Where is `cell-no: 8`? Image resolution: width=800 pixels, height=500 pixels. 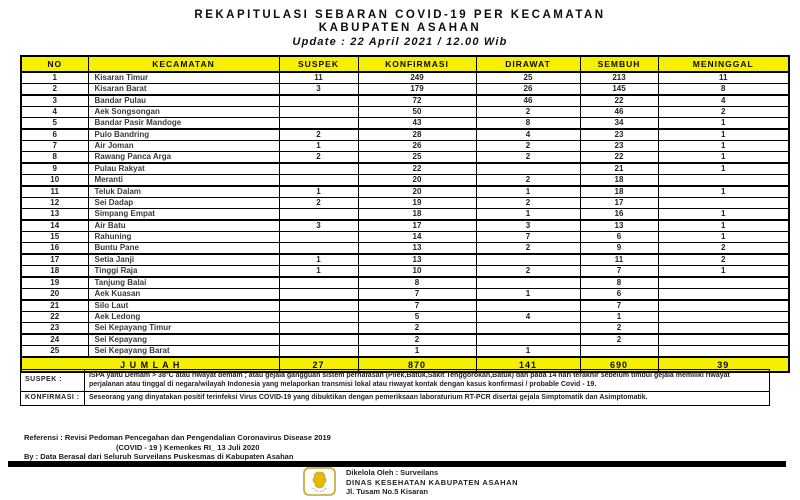 cell-no: 8 is located at coordinates (54, 157).